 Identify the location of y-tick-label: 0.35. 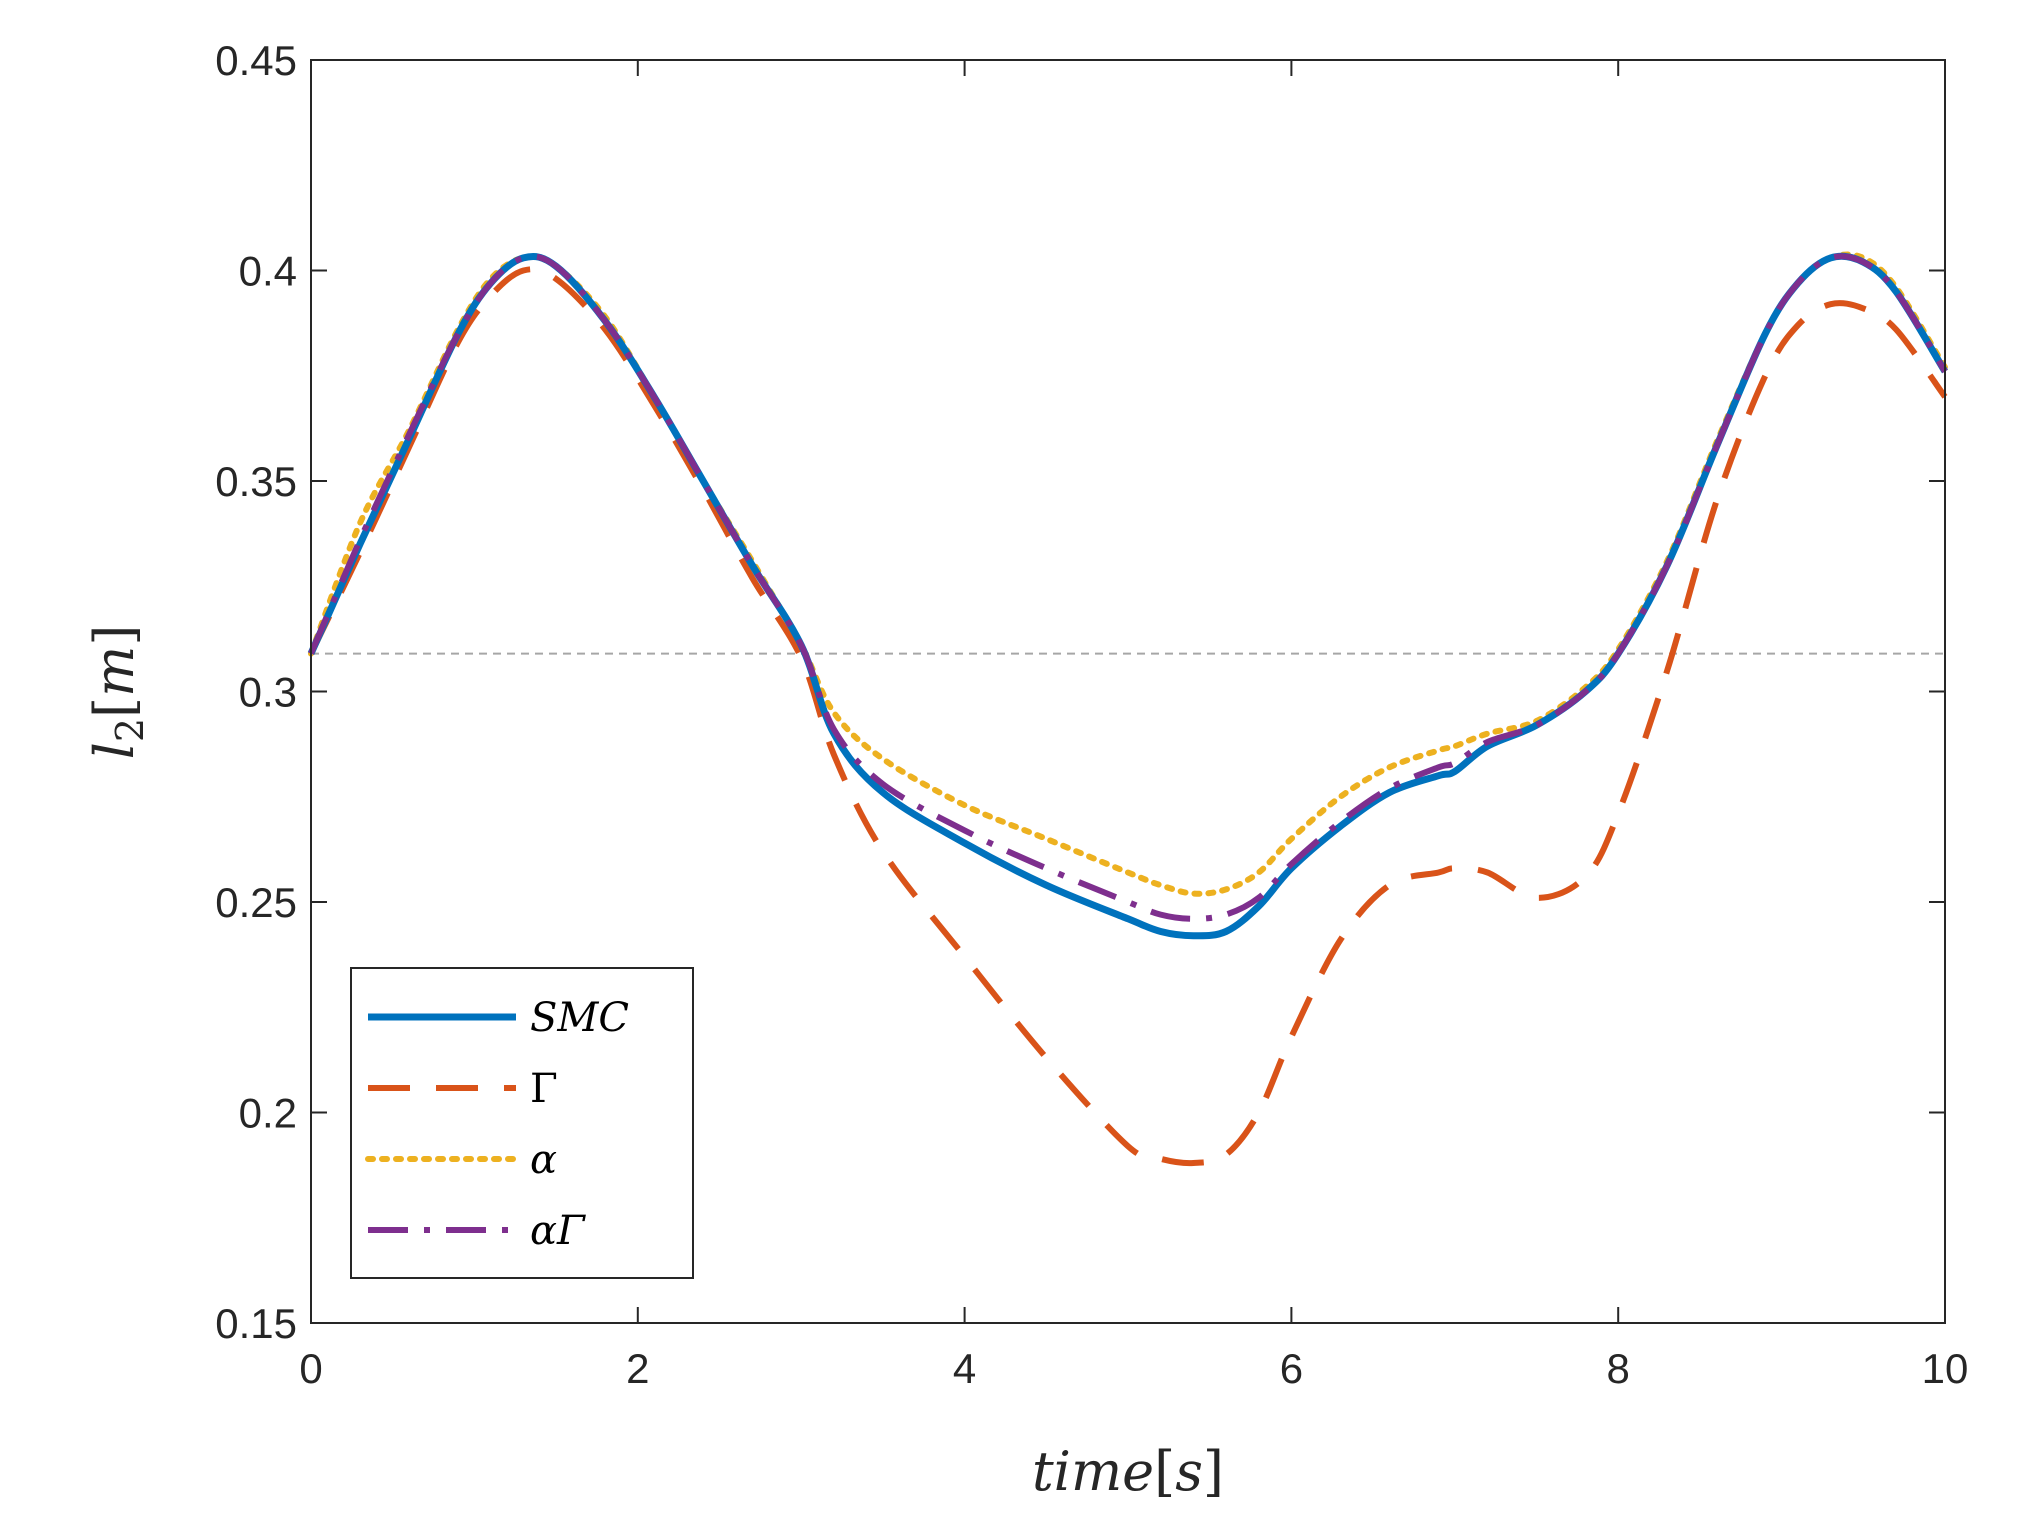
(256, 481).